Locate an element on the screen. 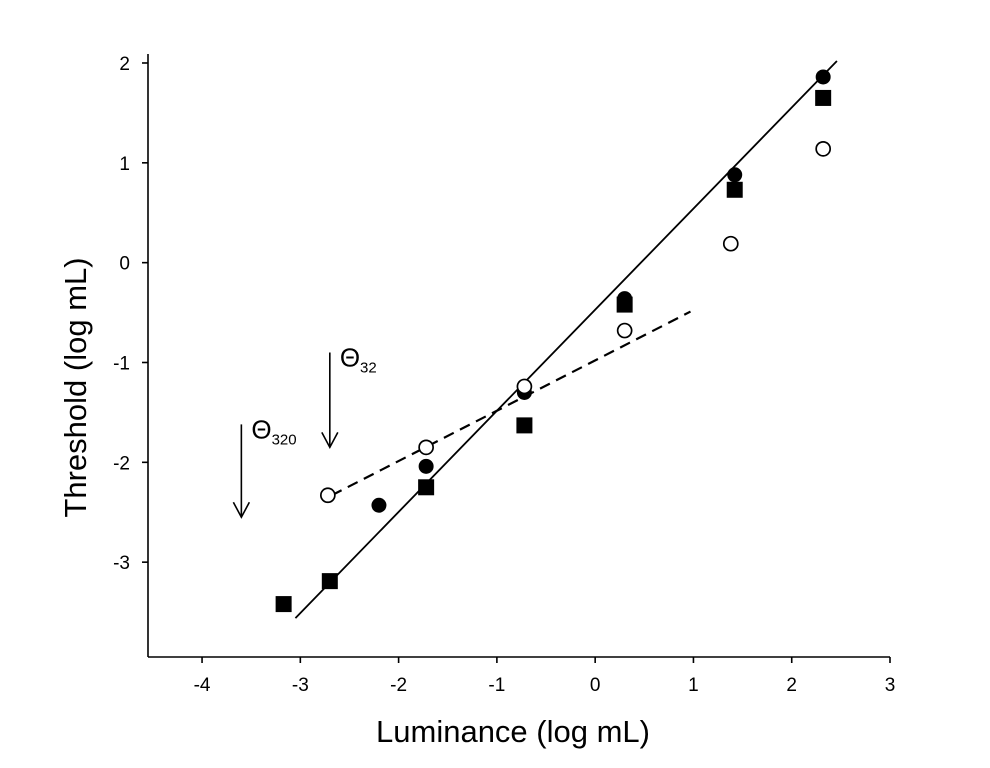 Image resolution: width=990 pixels, height=768 pixels. theta-label: Θ32 is located at coordinates (358, 360).